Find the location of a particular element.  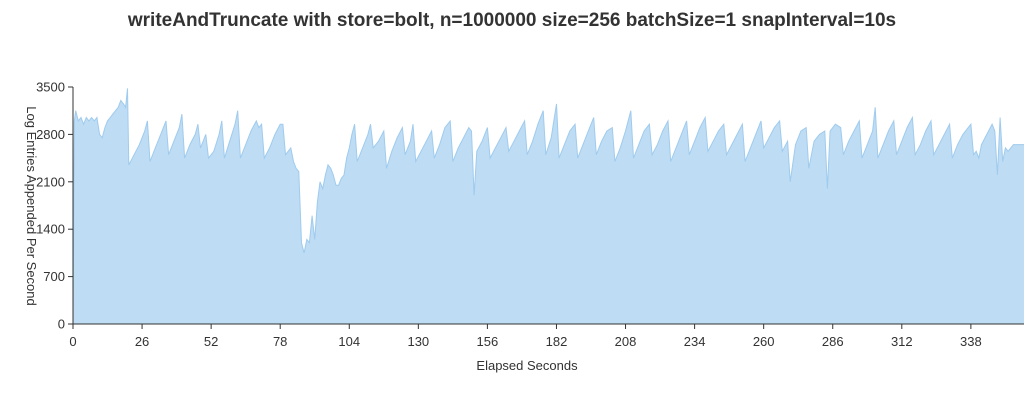

x-axis-label: Elapsed Seconds is located at coordinates (527, 365).